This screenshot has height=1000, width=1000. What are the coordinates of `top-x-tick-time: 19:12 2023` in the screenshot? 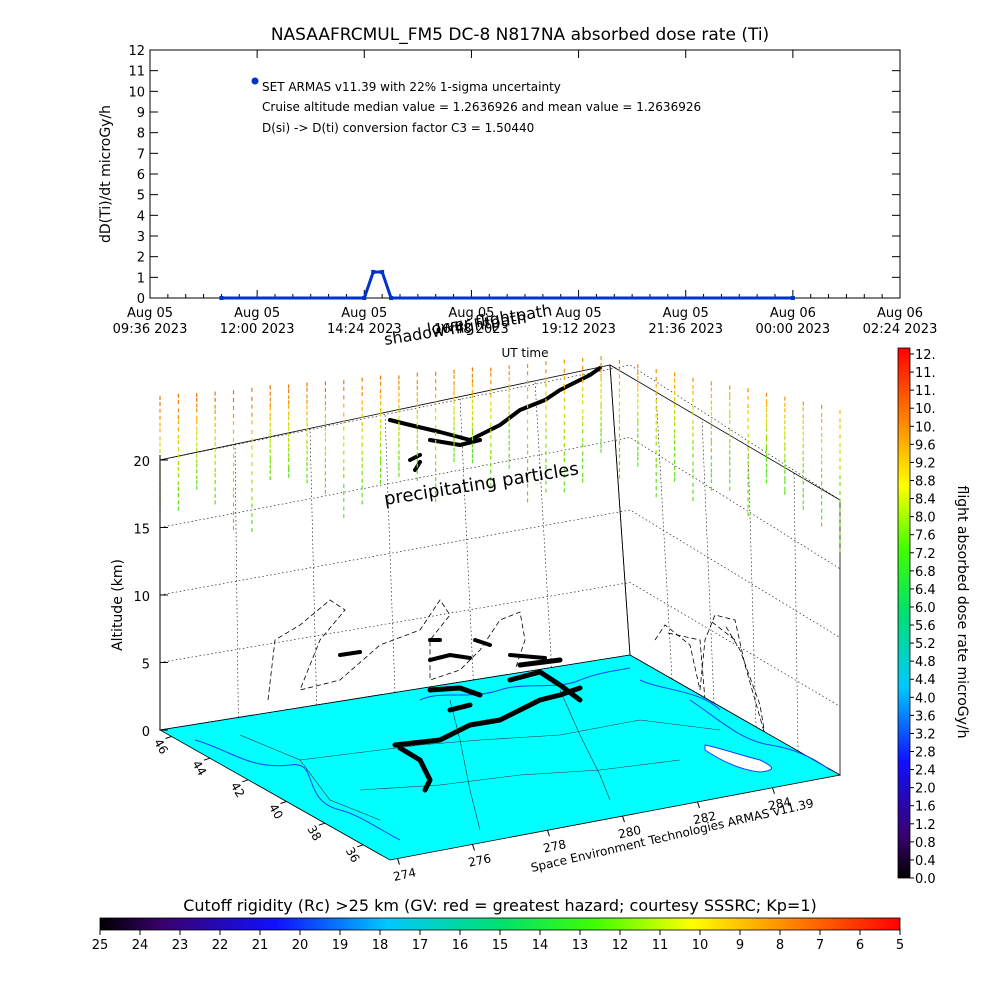 It's located at (578, 329).